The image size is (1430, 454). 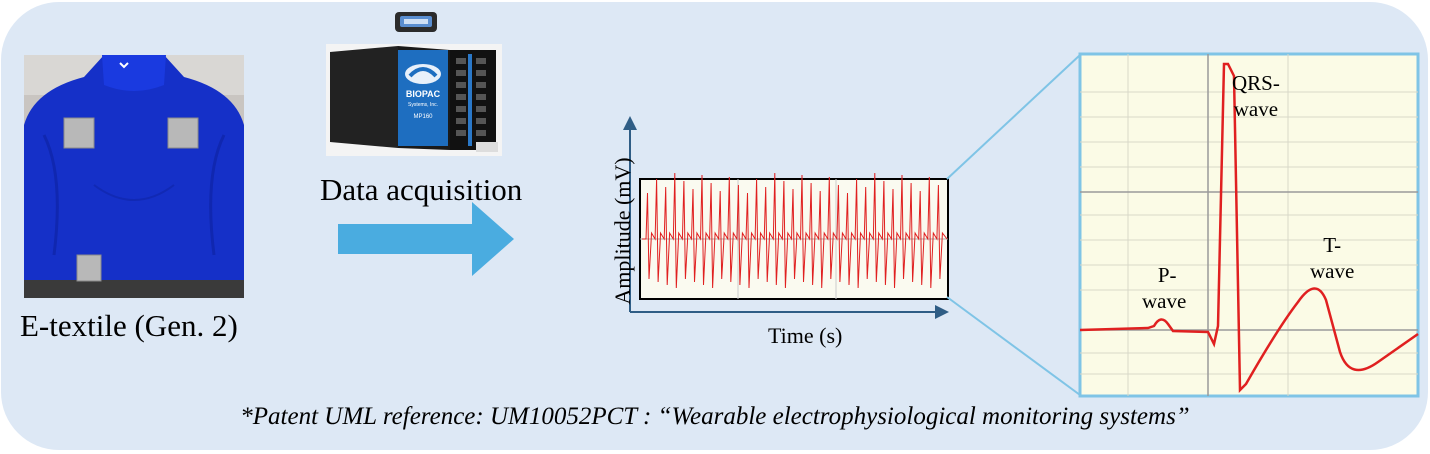 I want to click on t-wave-label: T- wave, so click(x=1332, y=258).